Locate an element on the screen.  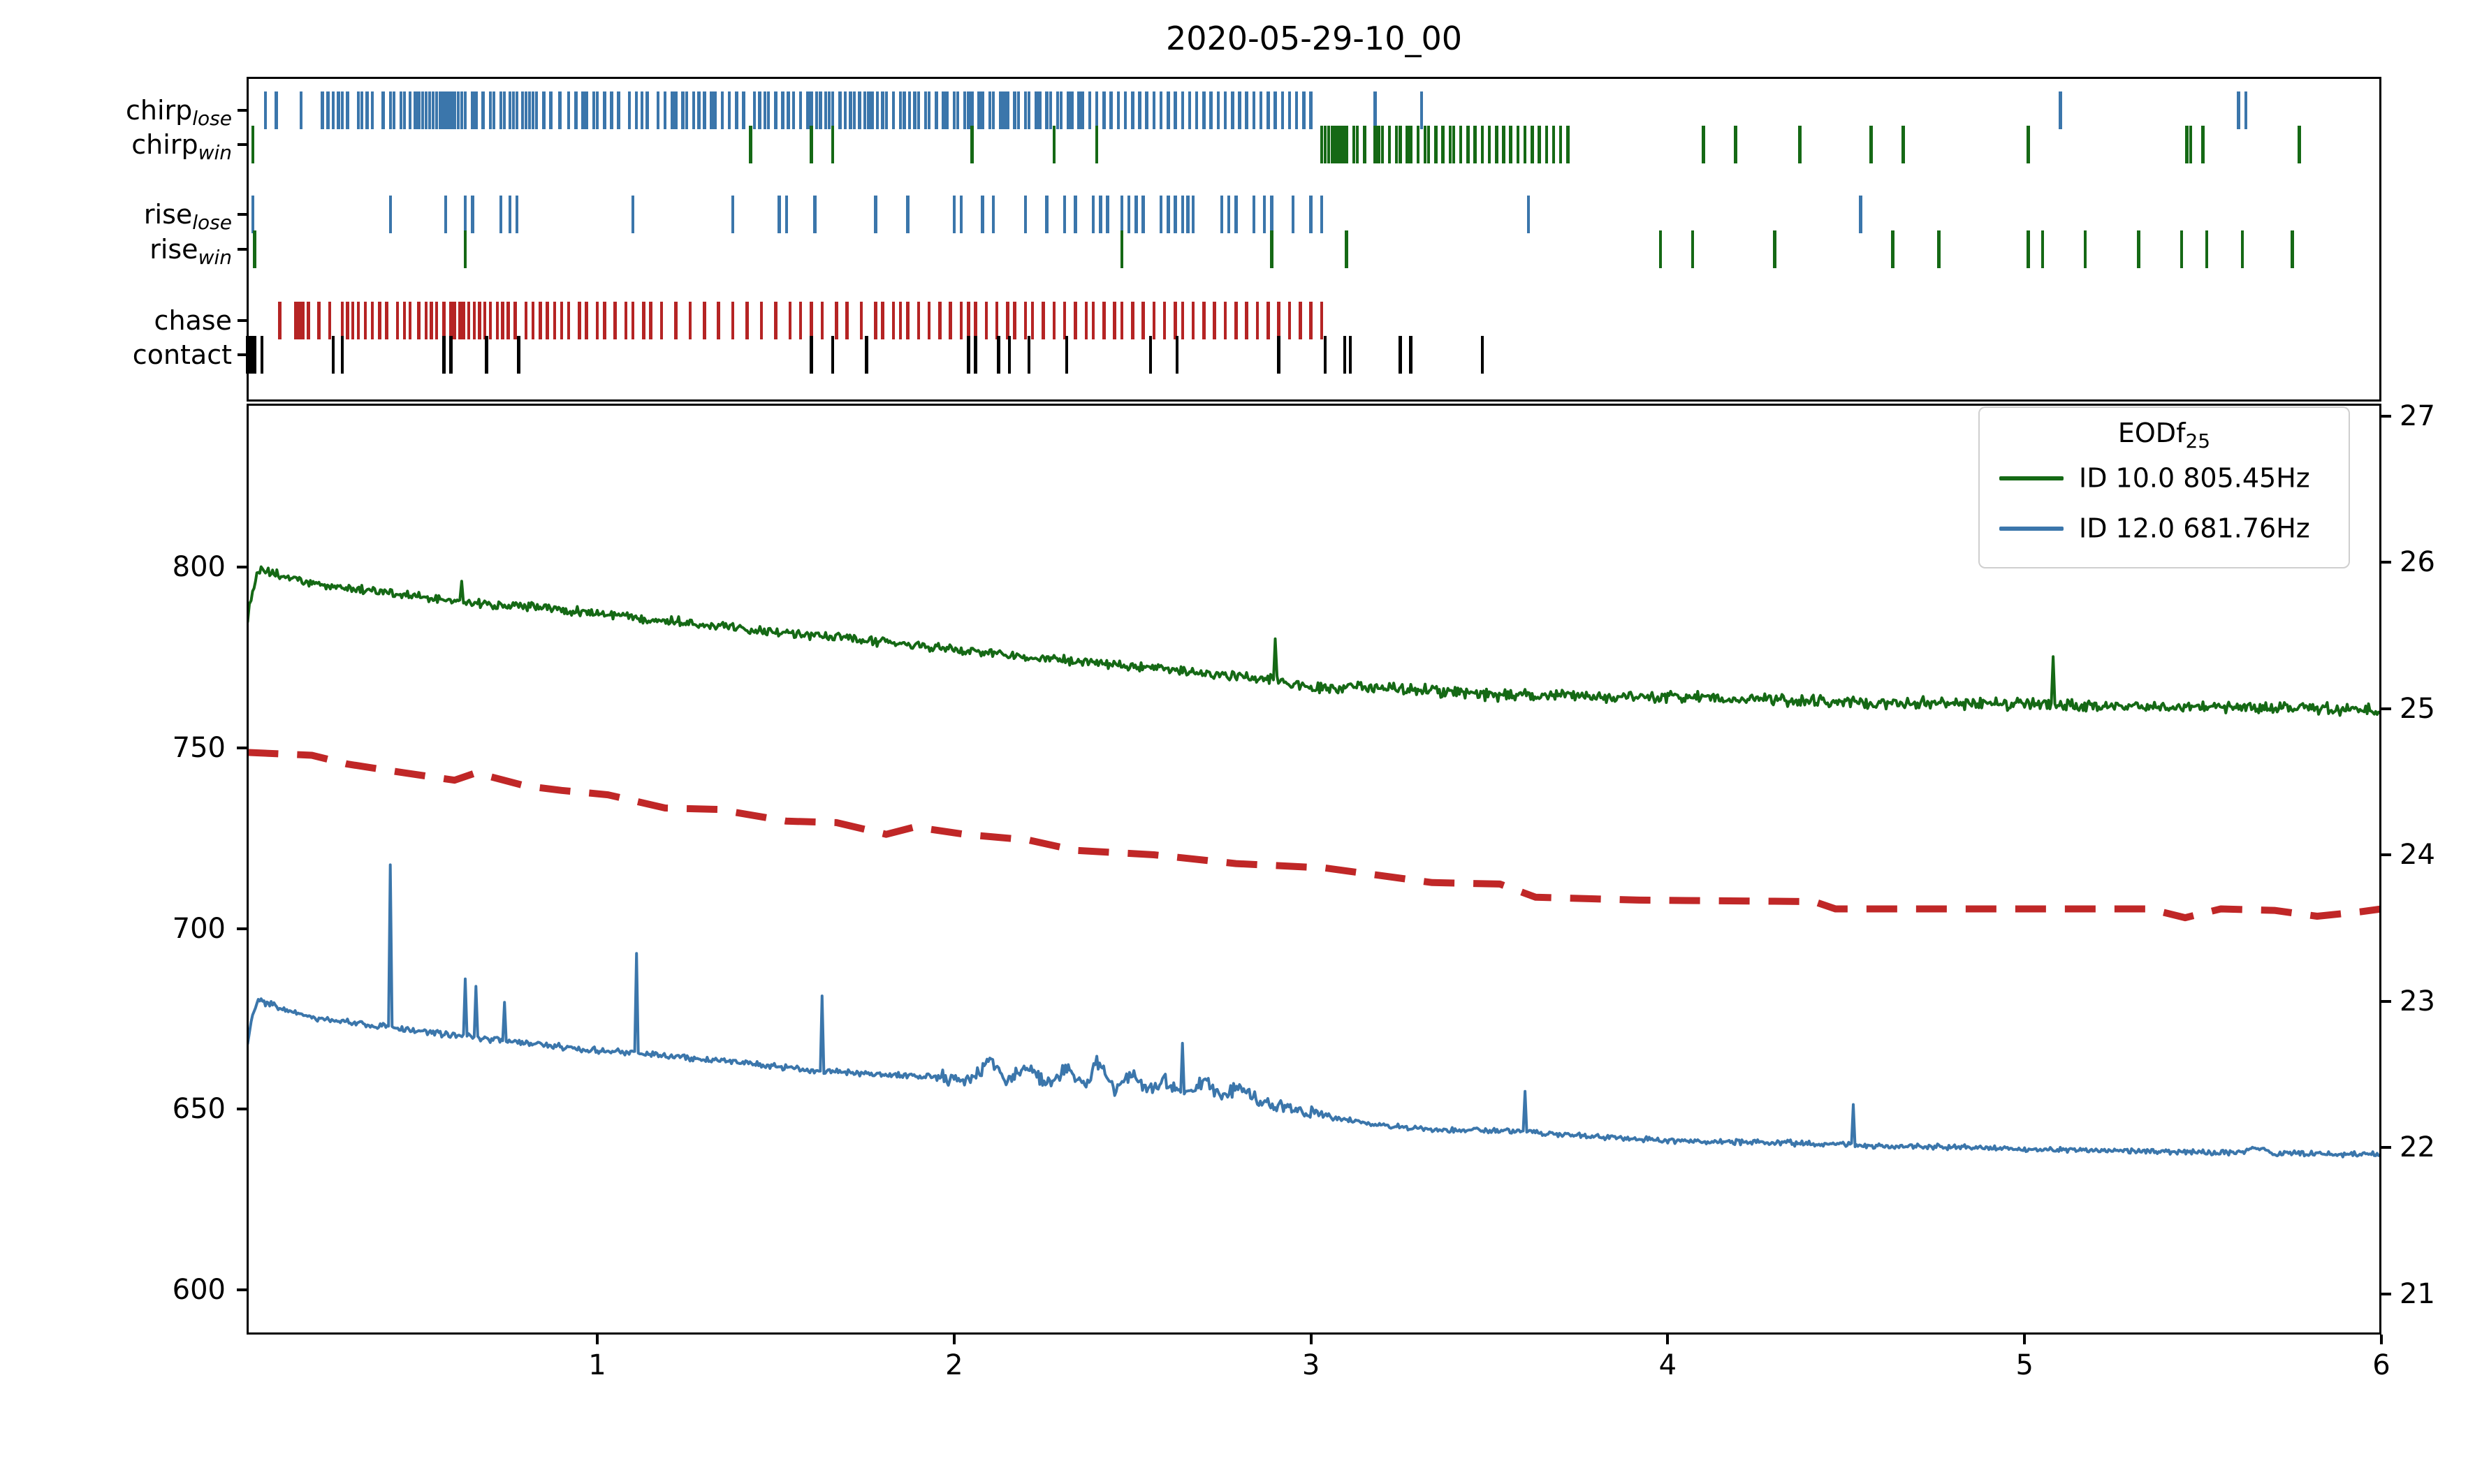
raster-event-rise_win is located at coordinates (1122, 249).